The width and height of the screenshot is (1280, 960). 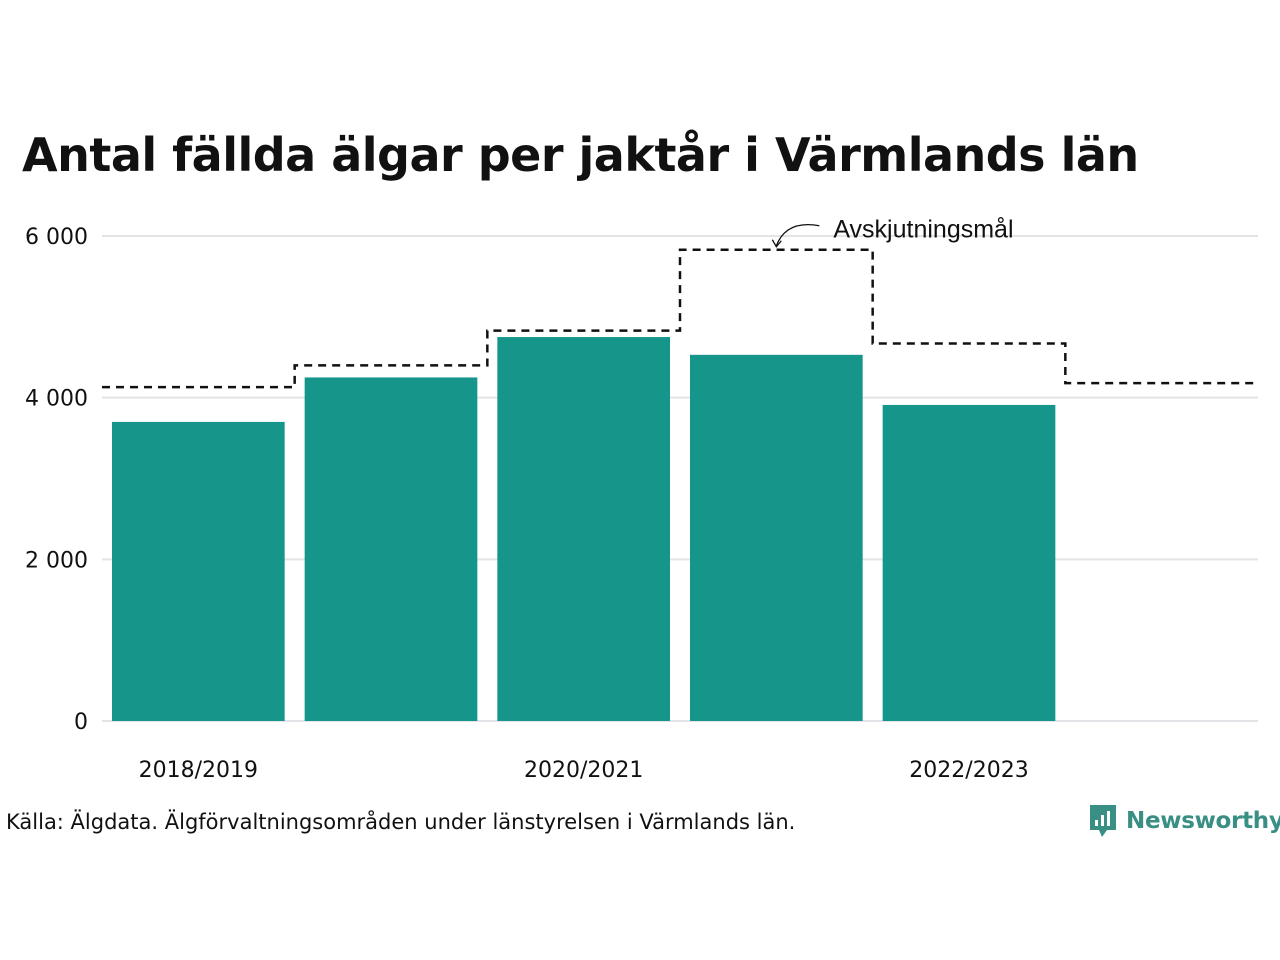 I want to click on x-tick-label: 2018/2019, so click(x=198, y=770).